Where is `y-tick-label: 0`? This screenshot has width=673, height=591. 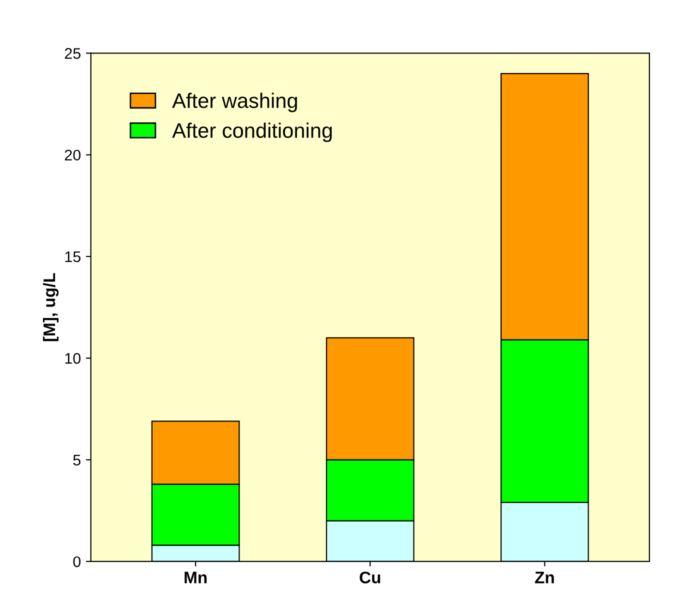
y-tick-label: 0 is located at coordinates (77, 562).